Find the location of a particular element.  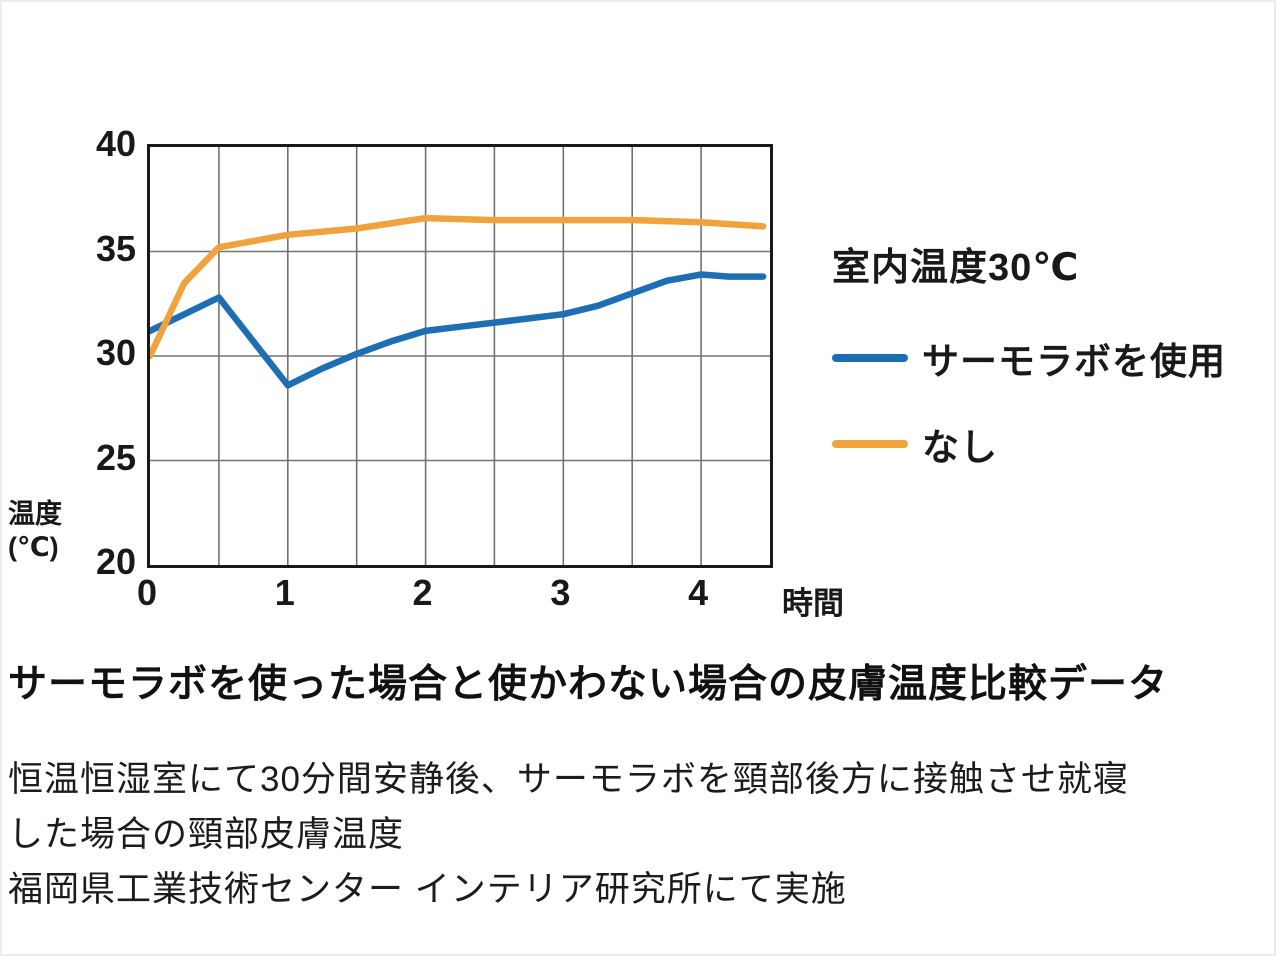

x-tick-label: 0 is located at coordinates (147, 592).